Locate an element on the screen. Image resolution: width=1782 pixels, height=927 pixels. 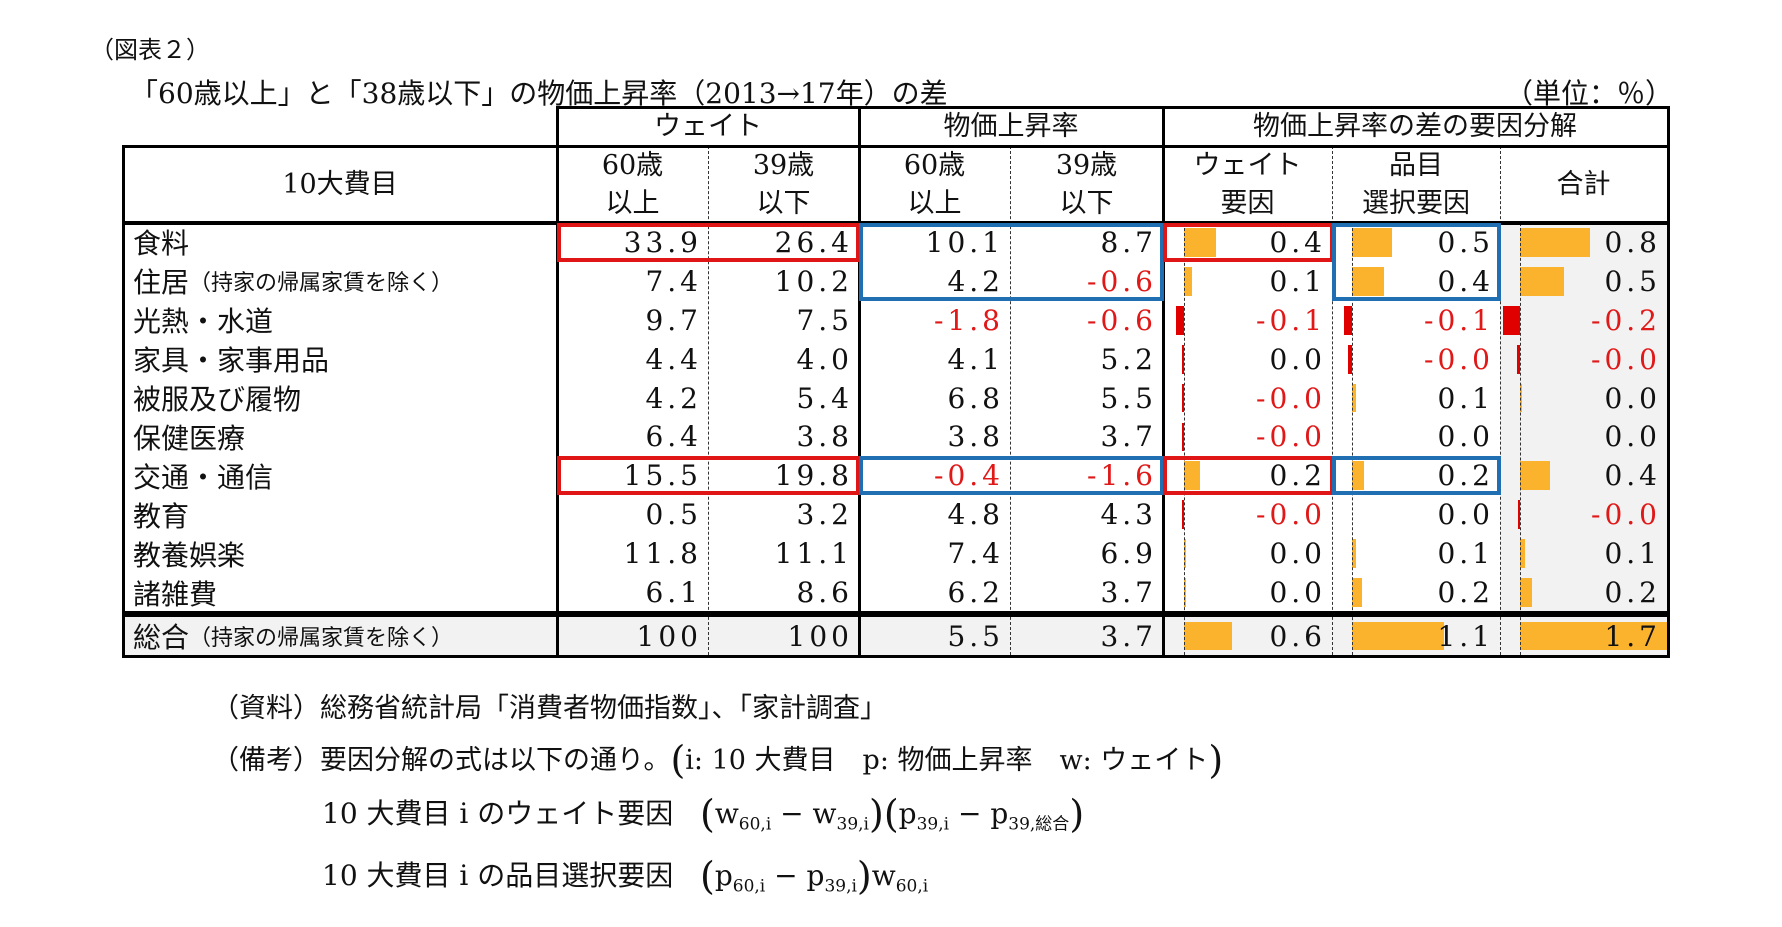
category-name: 教育 is located at coordinates (161, 516).